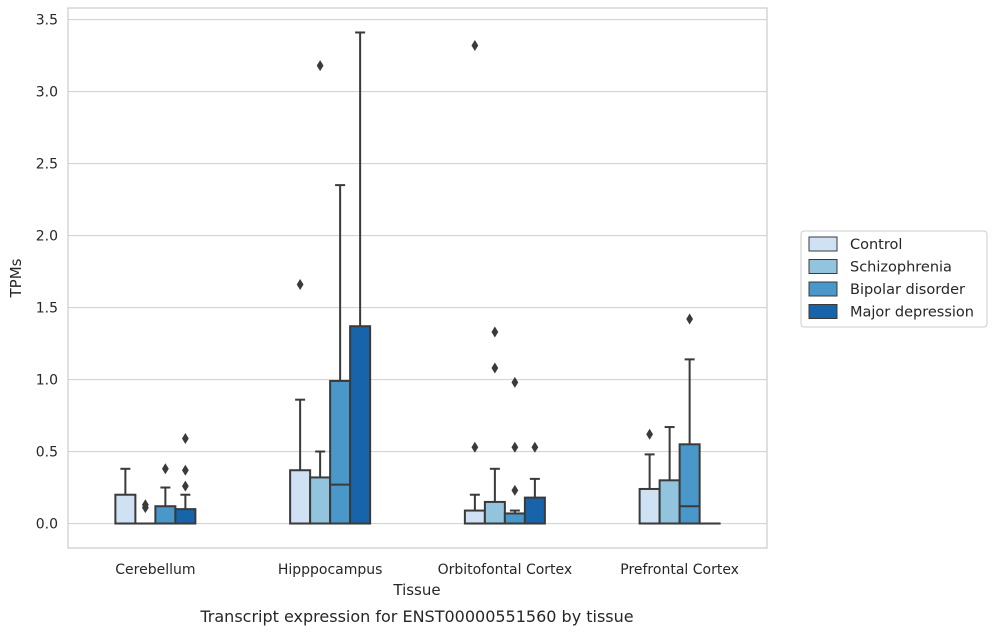  What do you see at coordinates (47, 93) in the screenshot?
I see `y-tick-label: 3.0` at bounding box center [47, 93].